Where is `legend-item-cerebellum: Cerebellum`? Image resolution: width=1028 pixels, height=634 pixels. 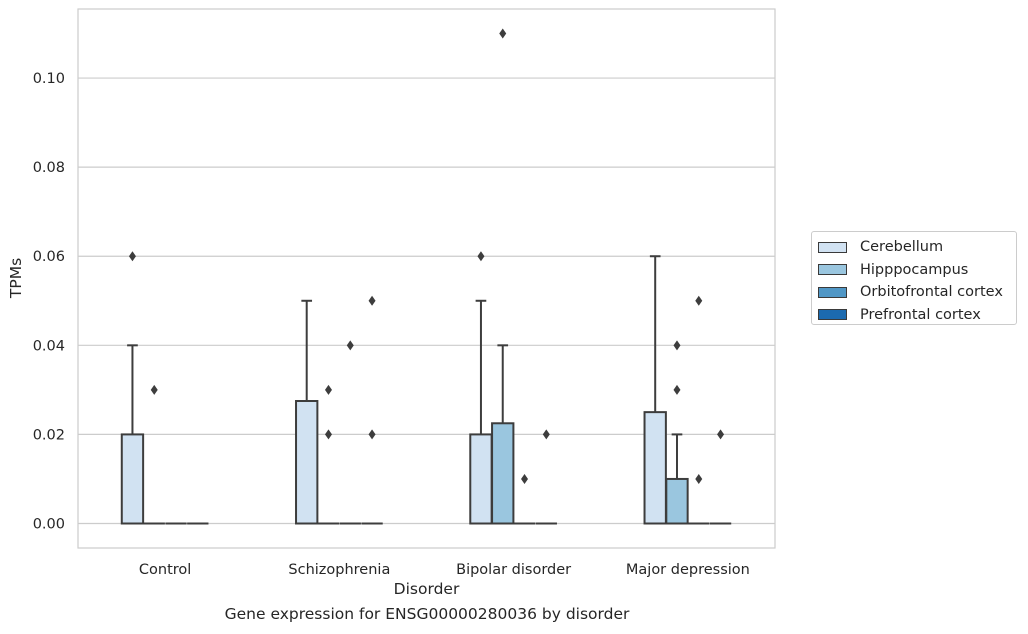
legend-item-cerebellum: Cerebellum is located at coordinates (917, 247).